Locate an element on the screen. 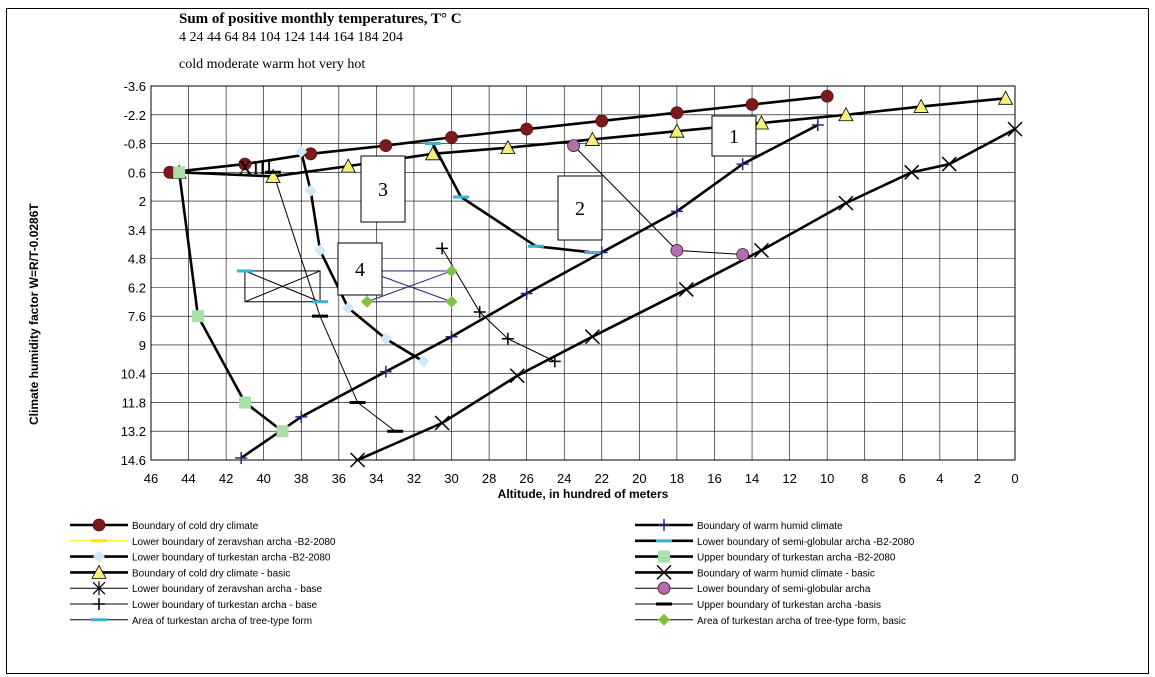 The width and height of the screenshot is (1155, 677). y-tick-label: 2 is located at coordinates (142, 201).